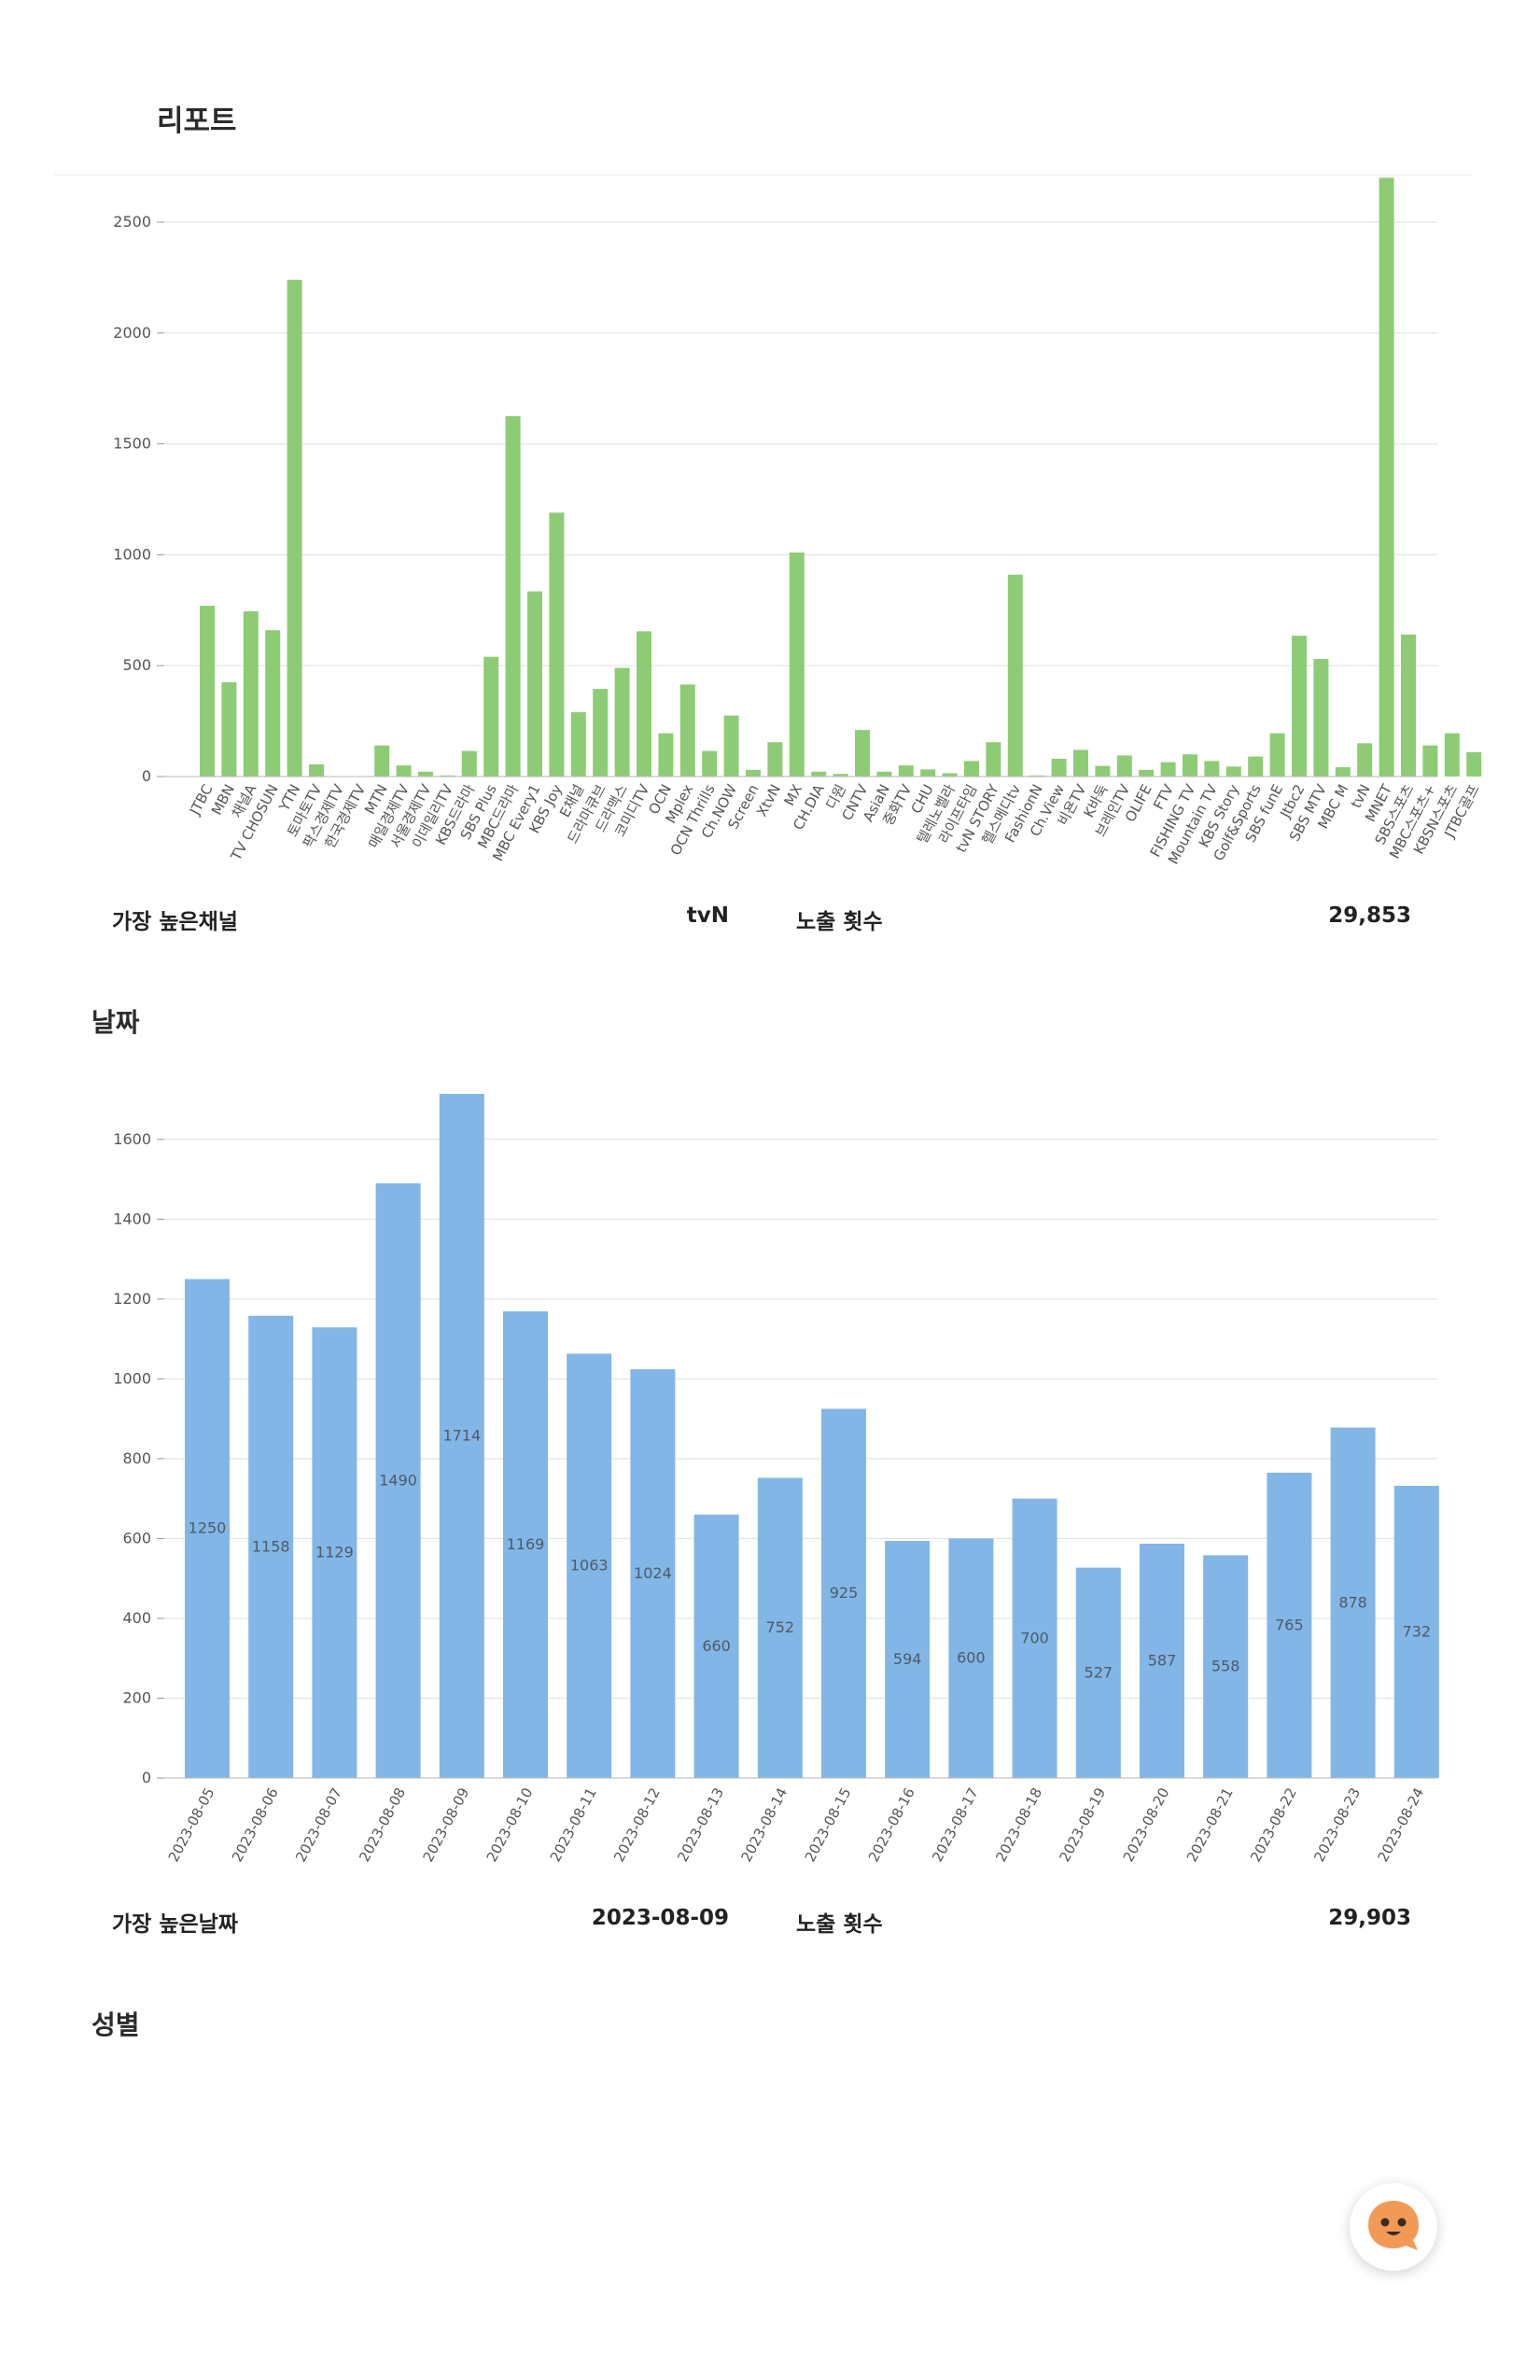  Describe the element at coordinates (132, 222) in the screenshot. I see `y-tick-label: 2500` at that location.